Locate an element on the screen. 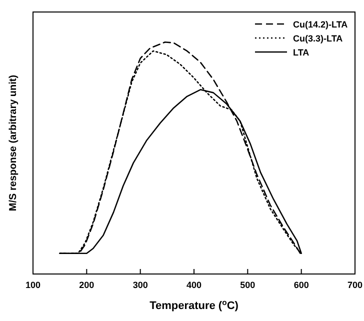 This screenshot has height=321, width=364. legend-label: Cu(14.2)-LTA is located at coordinates (320, 25).